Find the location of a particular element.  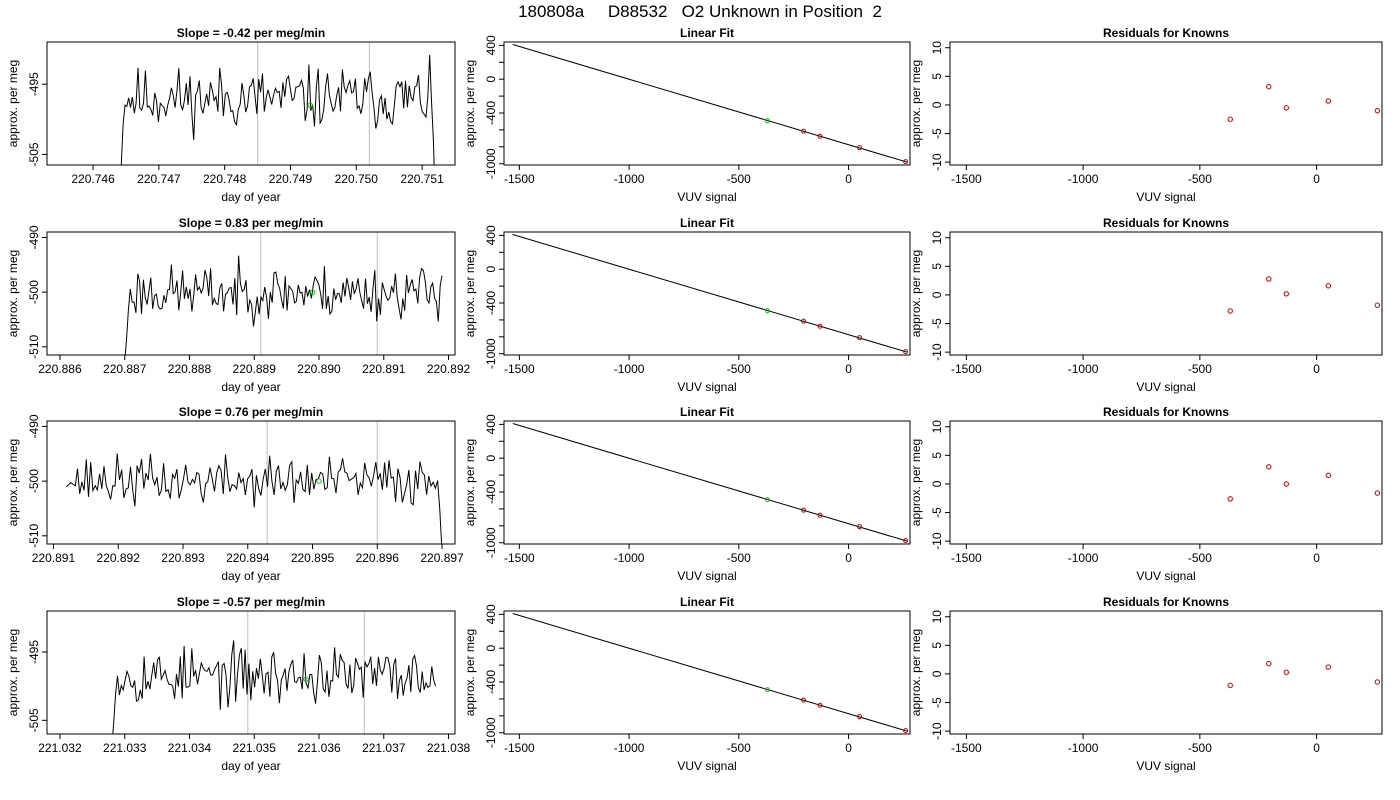

x-tick-label: 220.888 is located at coordinates (190, 369).